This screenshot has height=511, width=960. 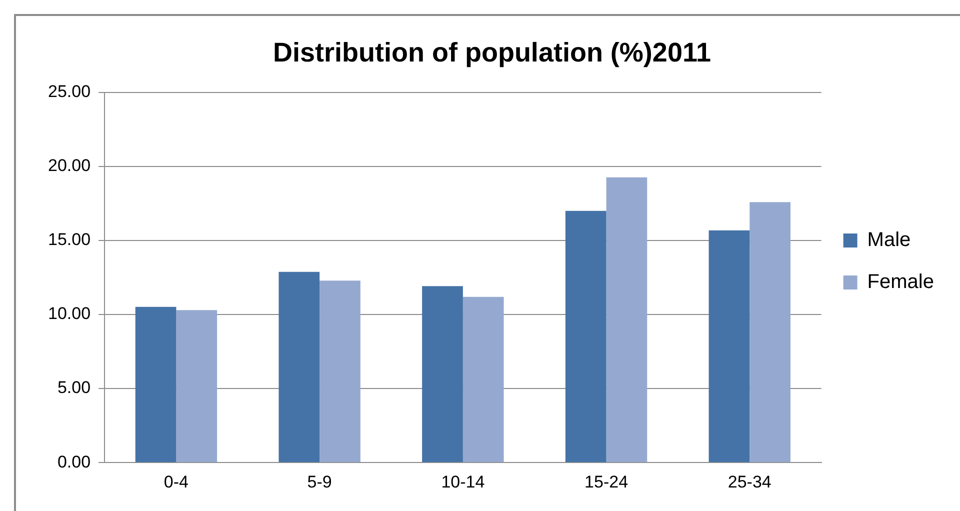 I want to click on y-tick-label: 0.00, so click(x=74, y=462).